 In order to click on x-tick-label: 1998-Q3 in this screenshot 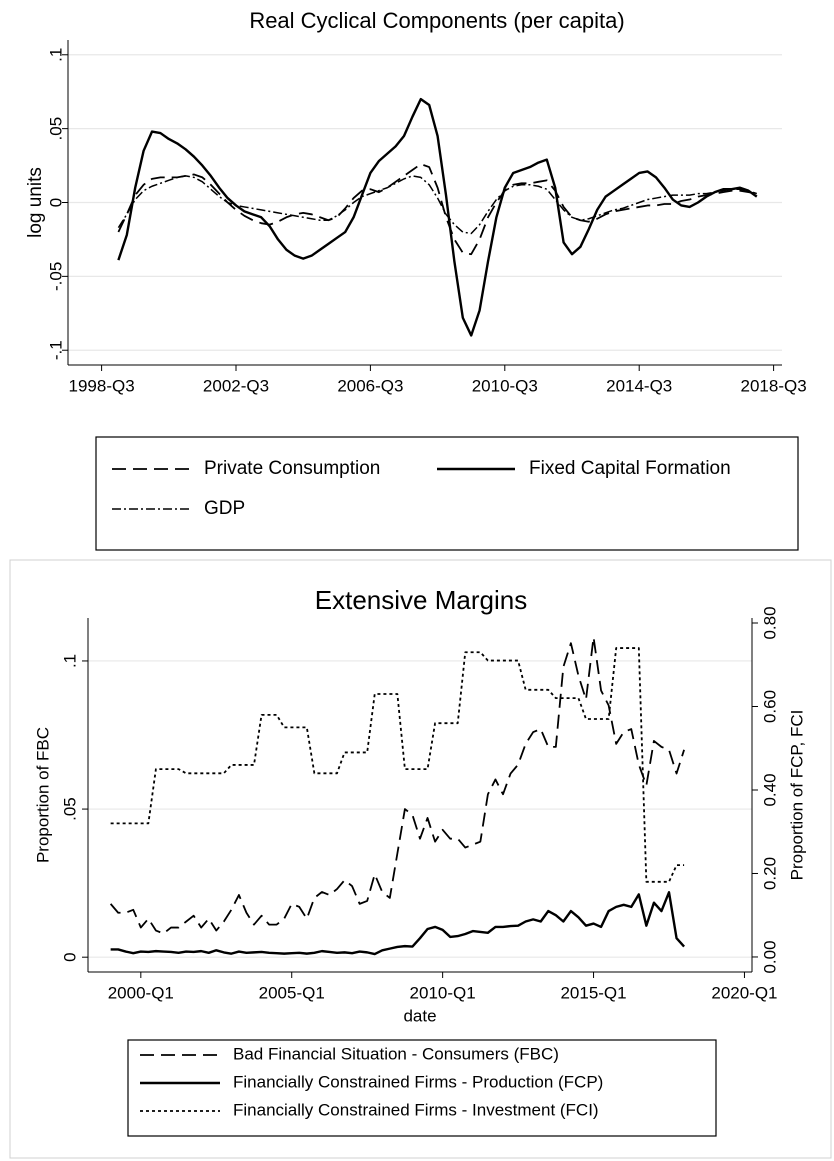, I will do `click(102, 385)`.